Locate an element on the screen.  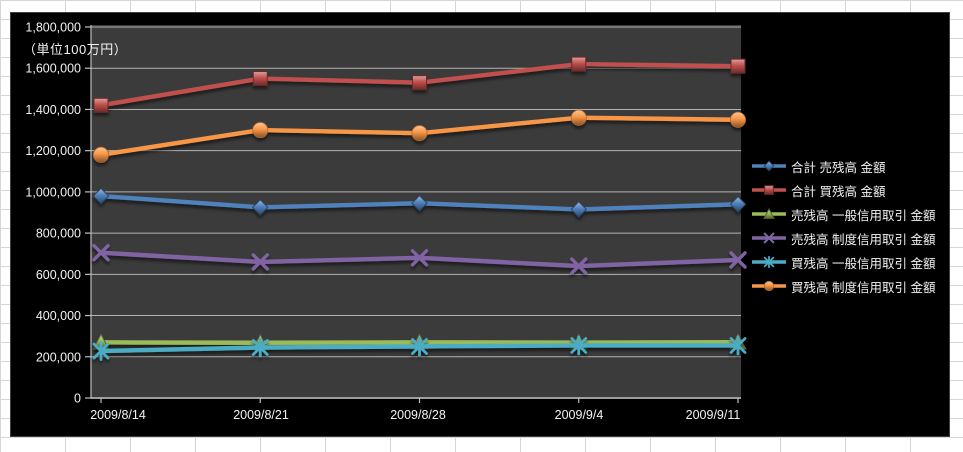
y-axis-tick-label: 1,800,000 is located at coordinates (53, 28).